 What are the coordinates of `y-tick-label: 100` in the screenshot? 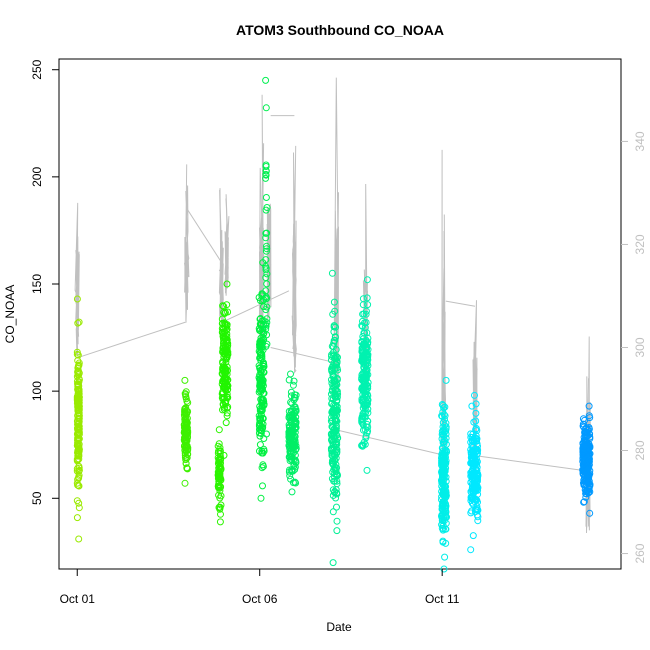 It's located at (37, 391).